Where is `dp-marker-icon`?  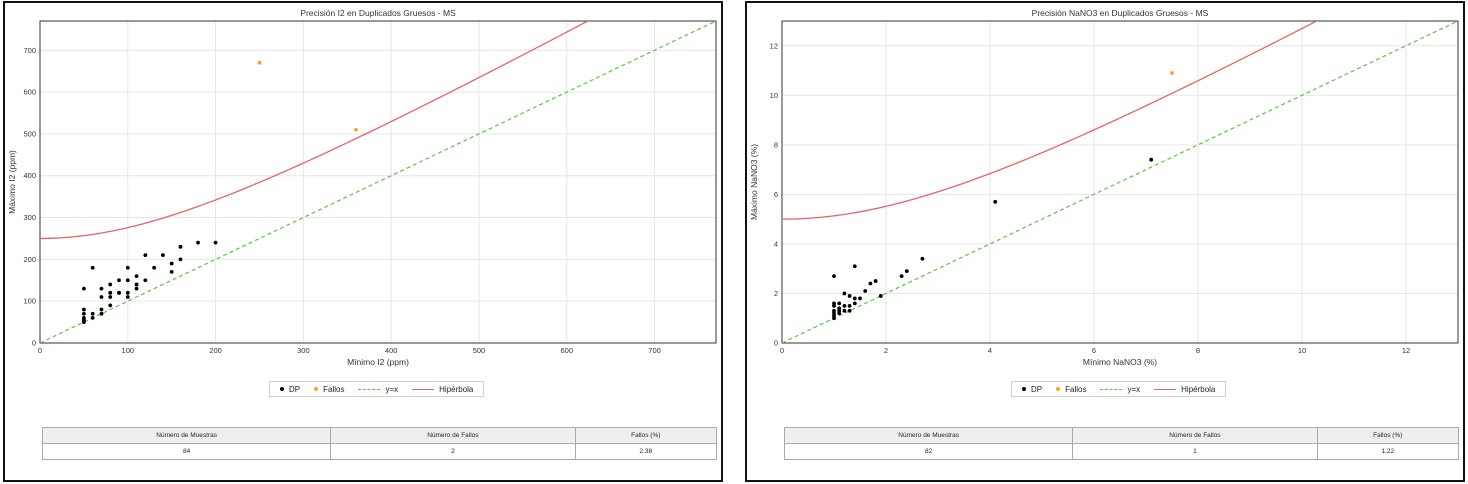 dp-marker-icon is located at coordinates (1024, 389).